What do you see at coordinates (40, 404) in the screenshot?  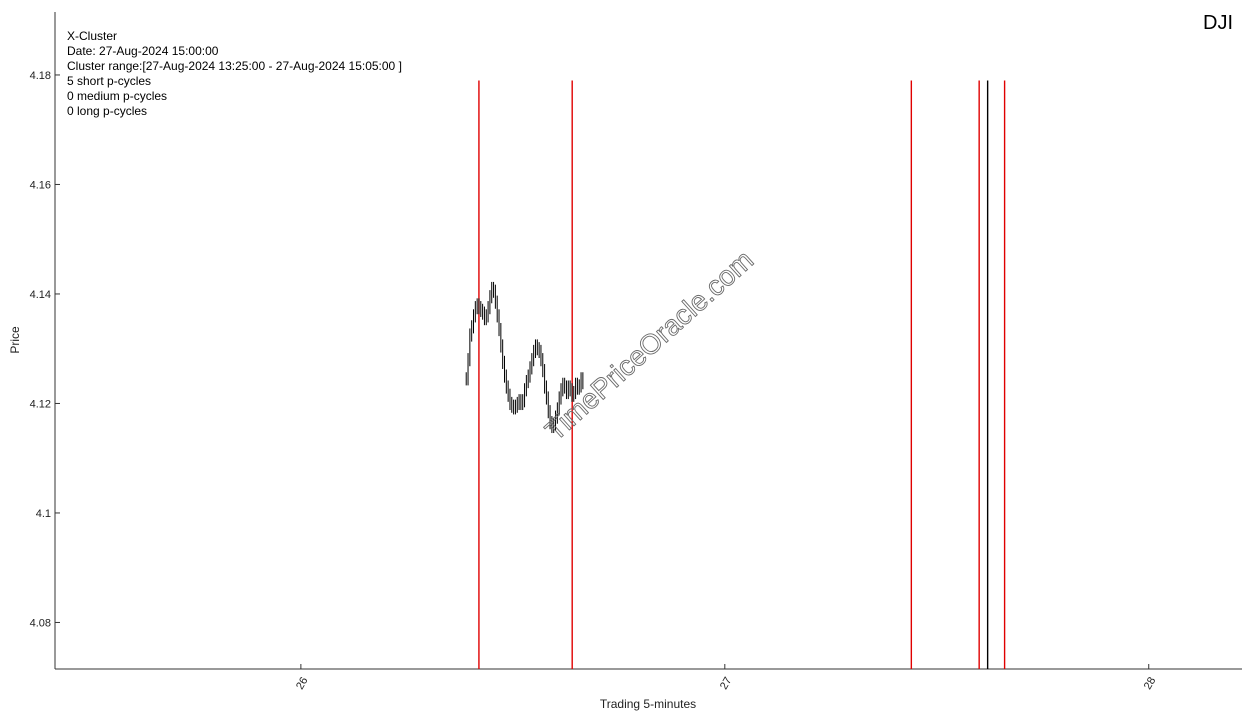 I see `y-tick-label: 4.12` at bounding box center [40, 404].